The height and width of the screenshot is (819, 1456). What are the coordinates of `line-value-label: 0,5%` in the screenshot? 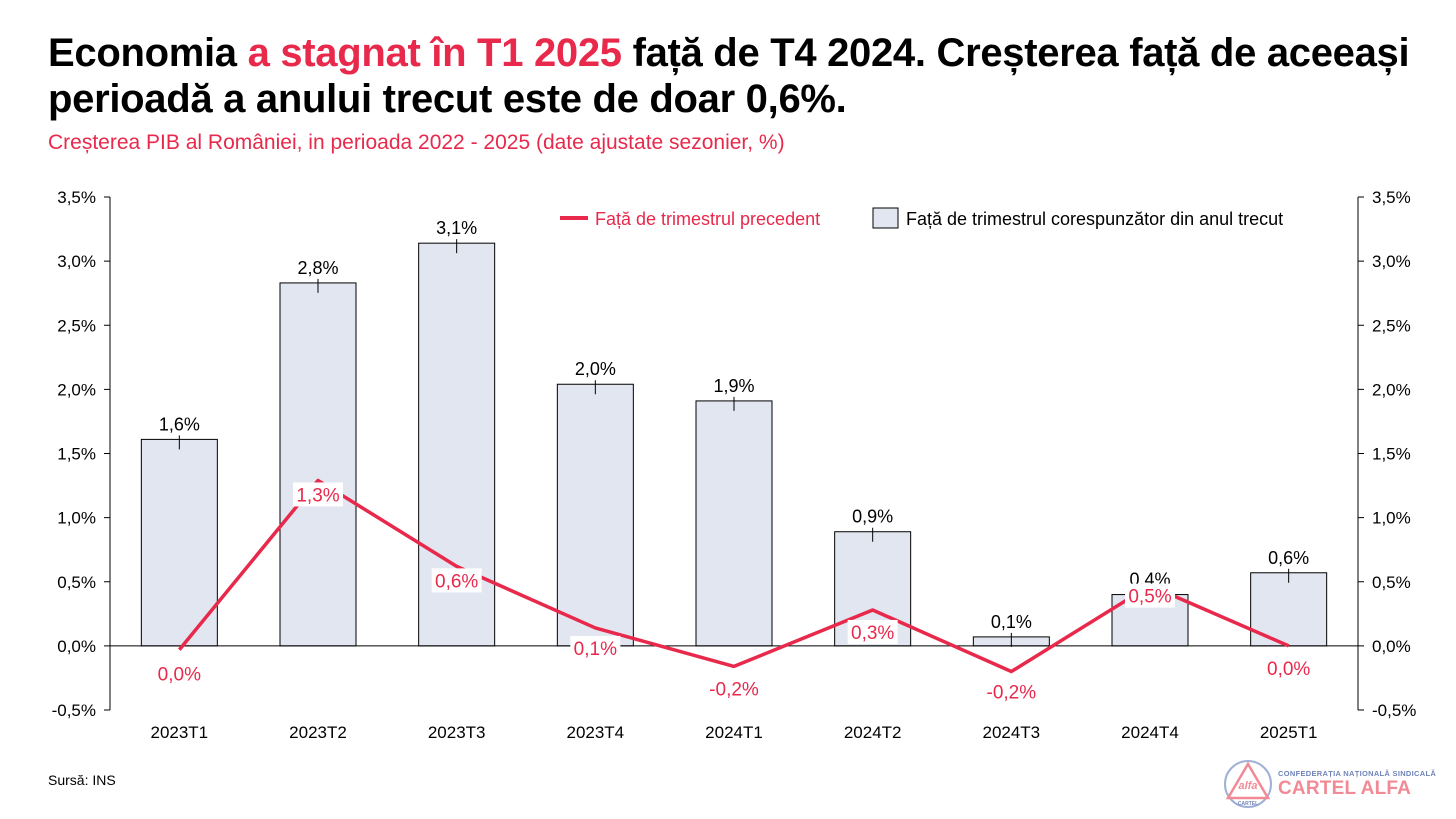 It's located at (1149, 597).